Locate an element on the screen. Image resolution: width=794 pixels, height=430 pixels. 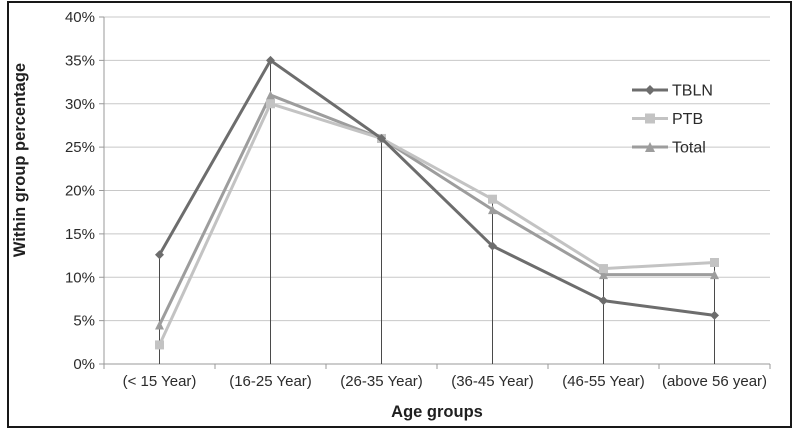
y-tick-label: 15% is located at coordinates (80, 234).